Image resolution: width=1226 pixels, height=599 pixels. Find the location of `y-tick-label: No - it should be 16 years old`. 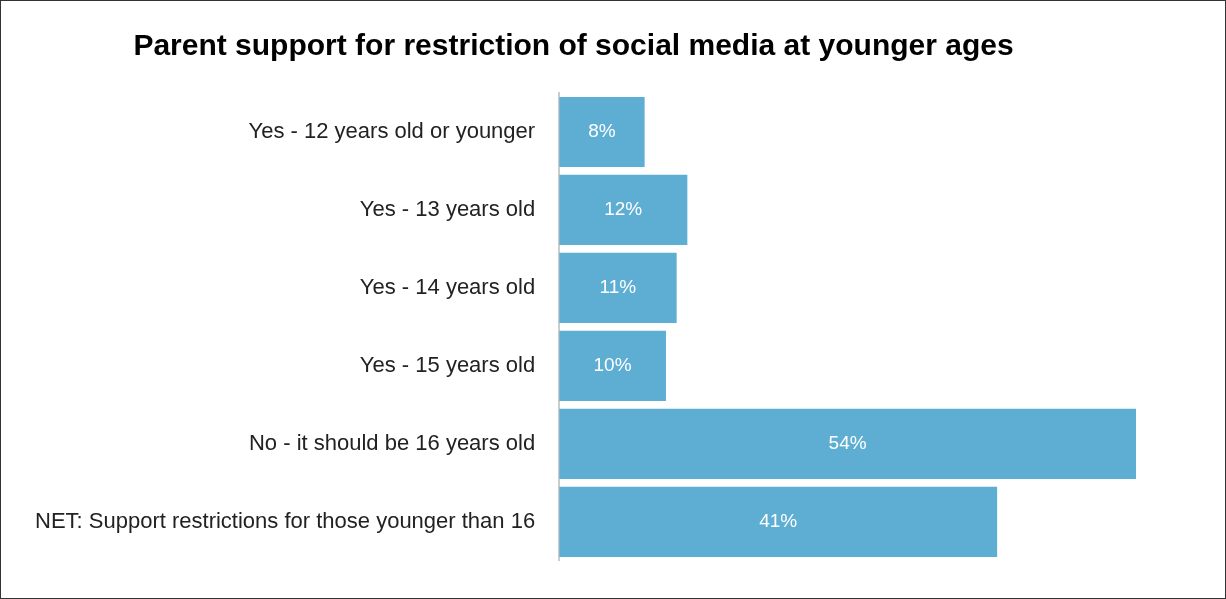

y-tick-label: No - it should be 16 years old is located at coordinates (392, 442).